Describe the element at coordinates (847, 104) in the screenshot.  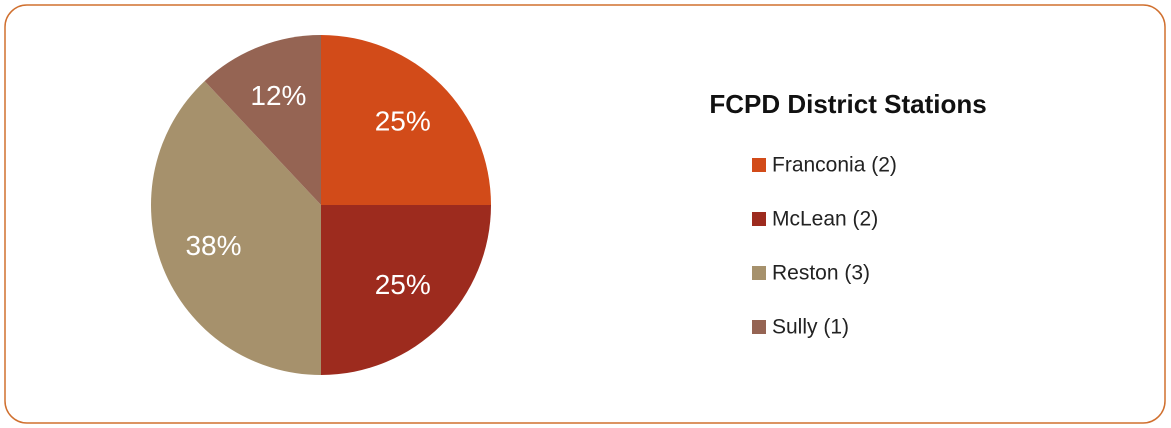
I see `chart-title: FCPD District Stations` at that location.